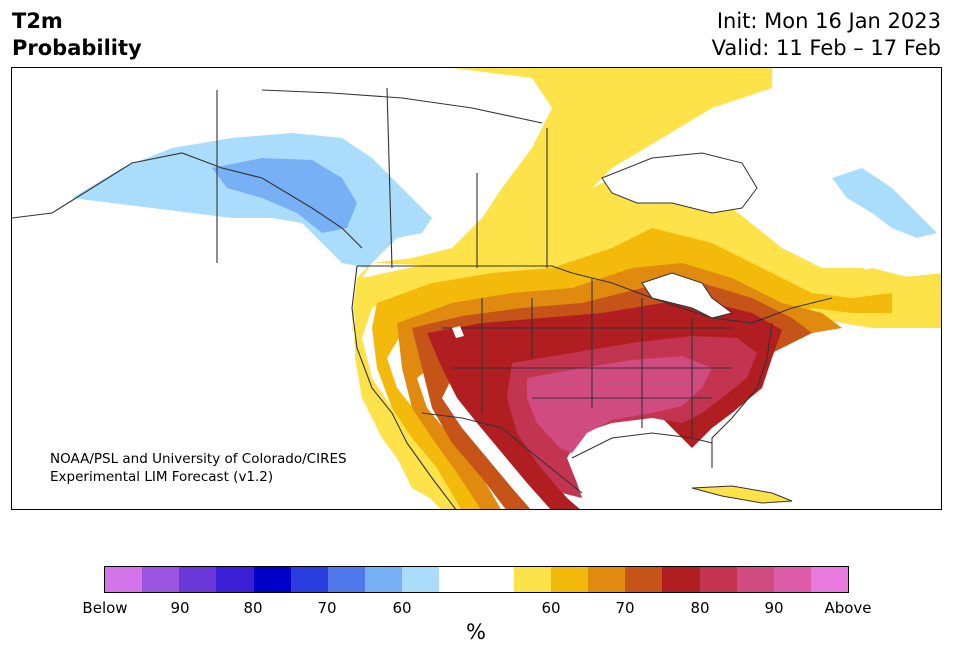 This screenshot has width=953, height=659. What do you see at coordinates (884, 203) in the screenshot?
I see `cool-region-east` at bounding box center [884, 203].